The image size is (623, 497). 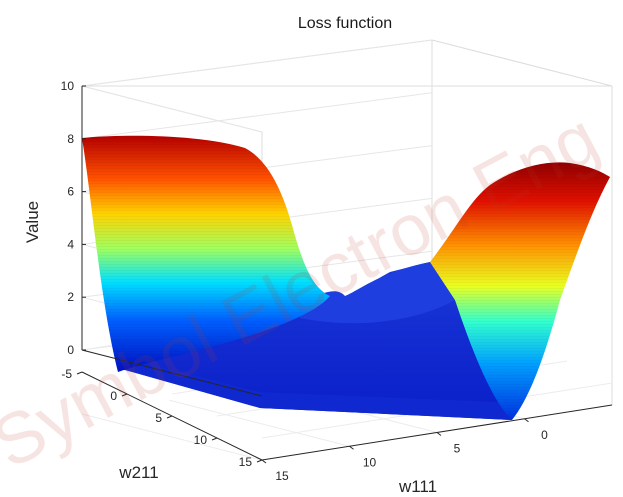 I want to click on y-tick-label: 15, so click(x=246, y=462).